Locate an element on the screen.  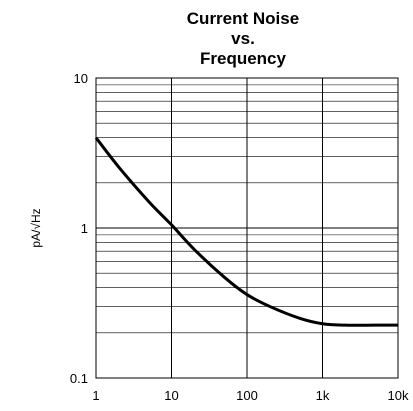
x-tick-label: 1k is located at coordinates (323, 395).